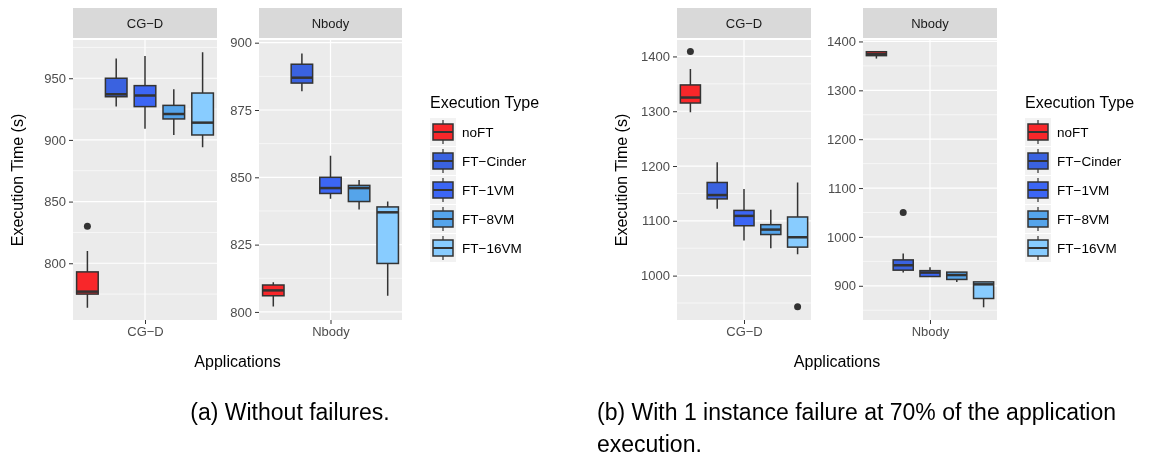 The height and width of the screenshot is (465, 1161). Describe the element at coordinates (857, 428) in the screenshot. I see `text: (b) With 1 instance failure at 70% of the application execution.` at that location.